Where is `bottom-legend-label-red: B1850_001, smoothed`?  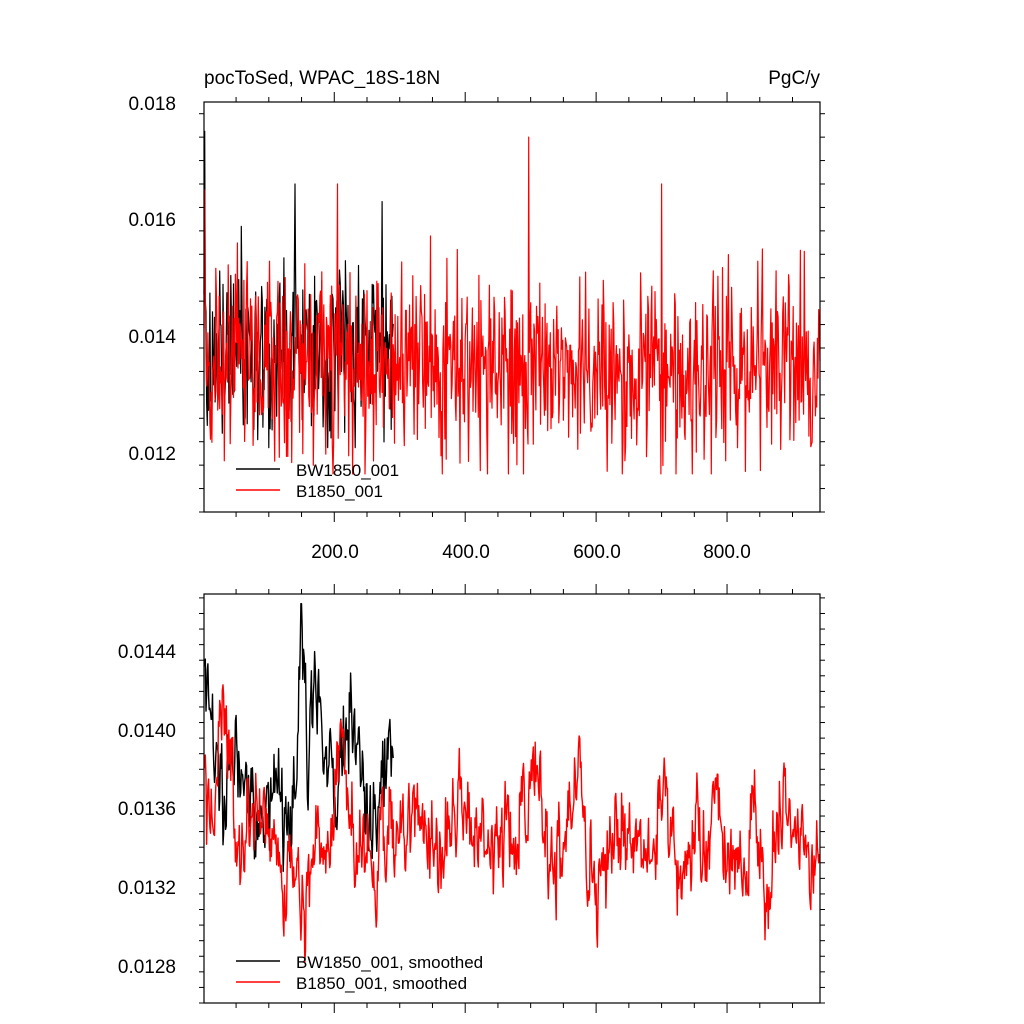
bottom-legend-label-red: B1850_001, smoothed is located at coordinates (381, 983).